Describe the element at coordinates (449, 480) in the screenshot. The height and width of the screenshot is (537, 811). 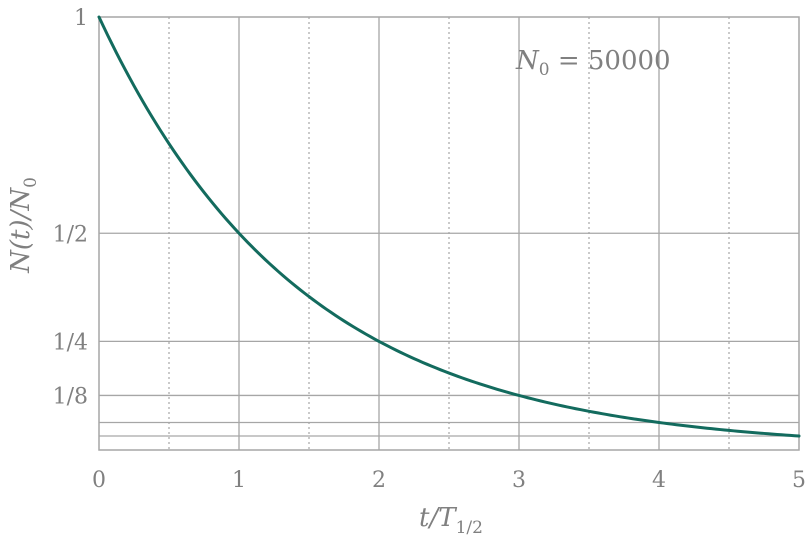
I see `x-tick-labels: 0 1 2 3 4 5` at that location.